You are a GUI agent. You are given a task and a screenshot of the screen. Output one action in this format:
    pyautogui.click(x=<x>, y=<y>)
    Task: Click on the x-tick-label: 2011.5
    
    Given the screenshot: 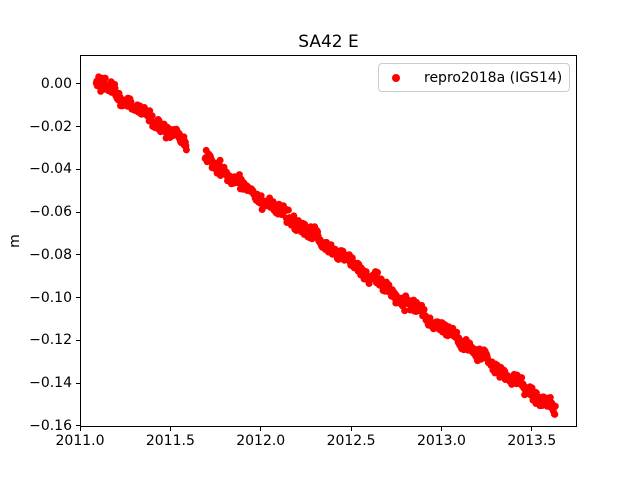 What is the action you would take?
    pyautogui.click(x=170, y=441)
    